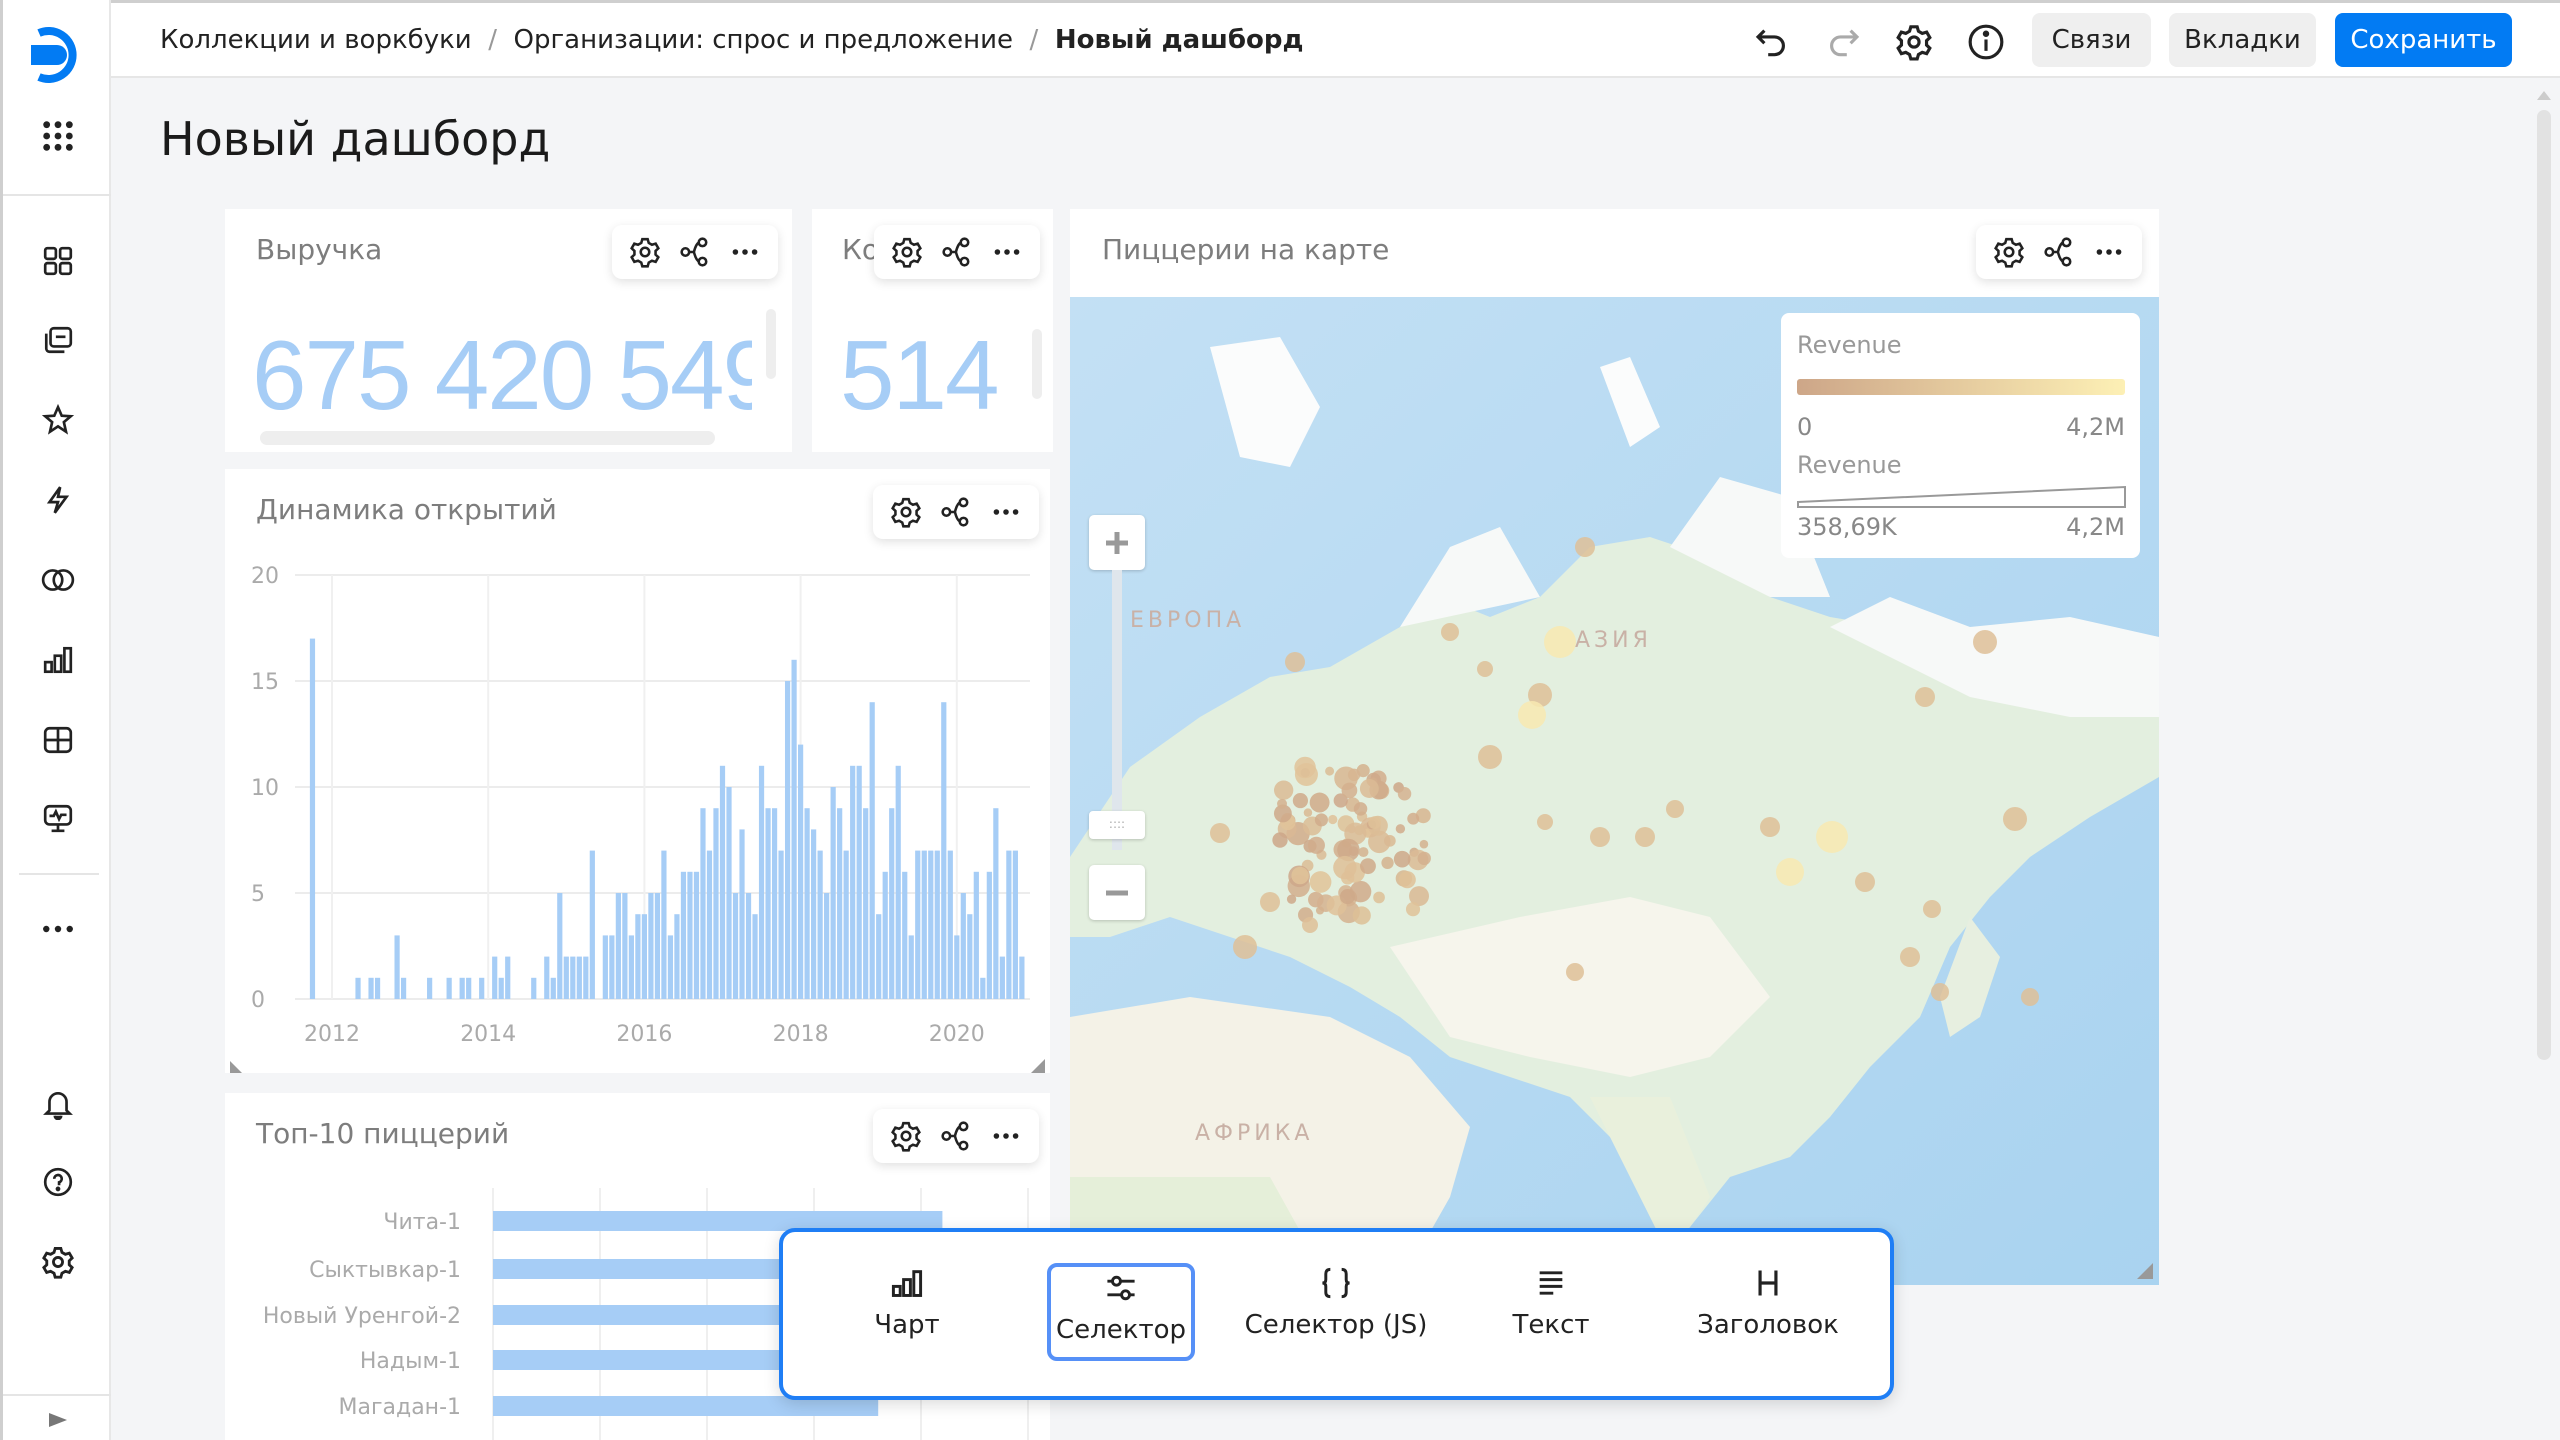 This screenshot has width=2560, height=1440. Describe the element at coordinates (1117, 892) in the screenshot. I see `zoom-out-button` at that location.